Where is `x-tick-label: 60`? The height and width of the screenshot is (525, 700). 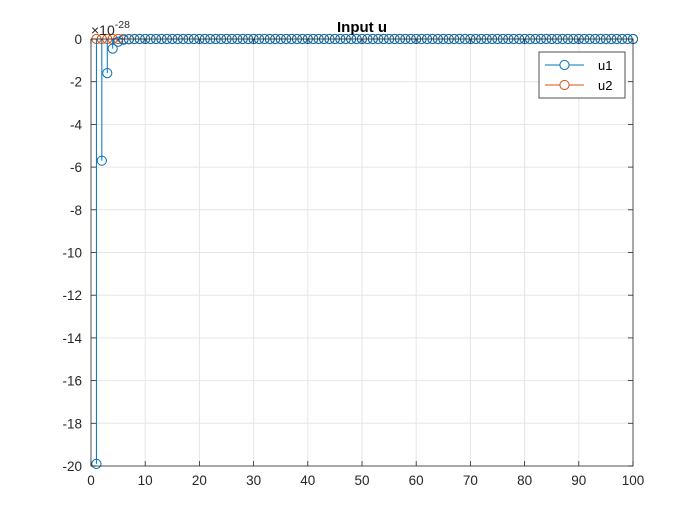 x-tick-label: 60 is located at coordinates (416, 480).